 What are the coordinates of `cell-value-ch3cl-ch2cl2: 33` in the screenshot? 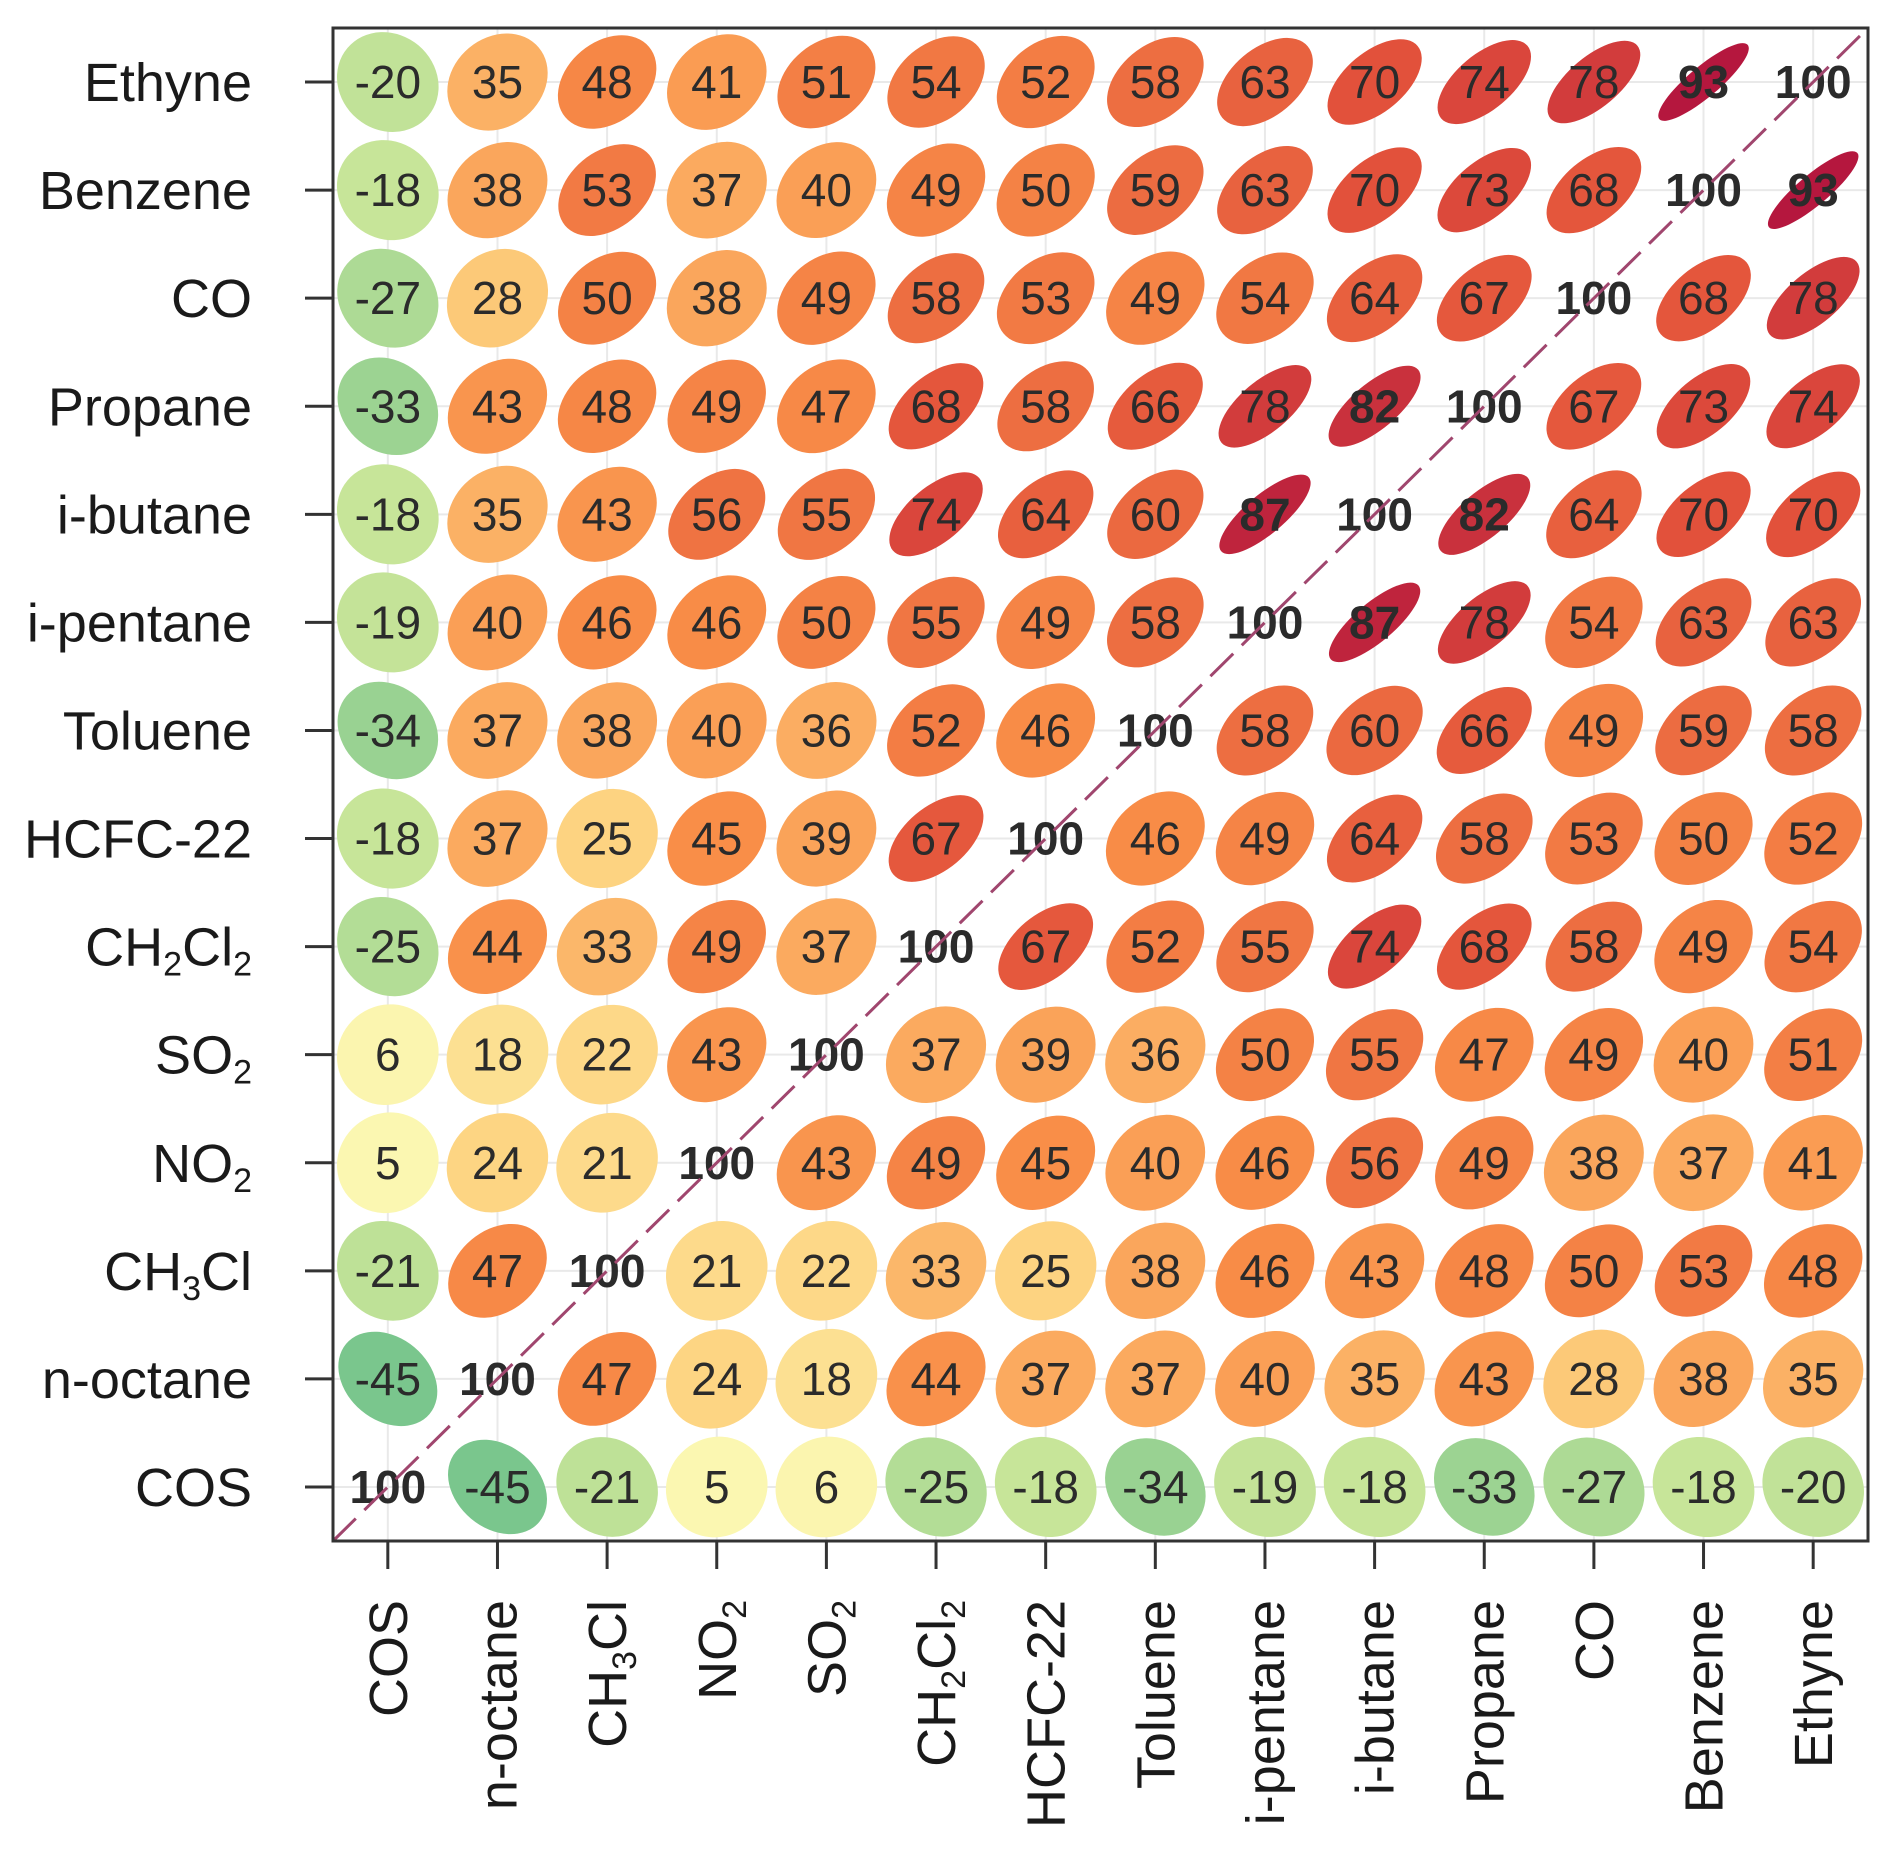 It's located at (935, 1271).